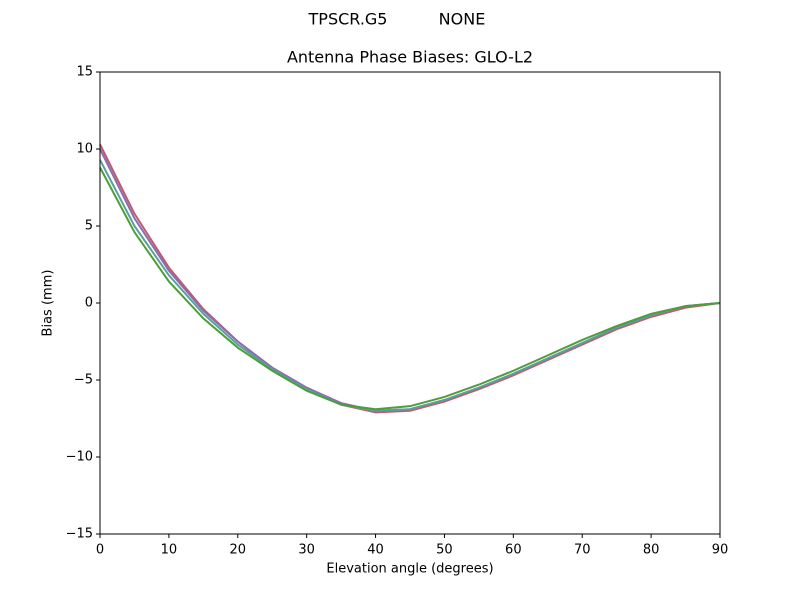 Image resolution: width=800 pixels, height=604 pixels. What do you see at coordinates (84, 149) in the screenshot?
I see `y-tick-label: 10` at bounding box center [84, 149].